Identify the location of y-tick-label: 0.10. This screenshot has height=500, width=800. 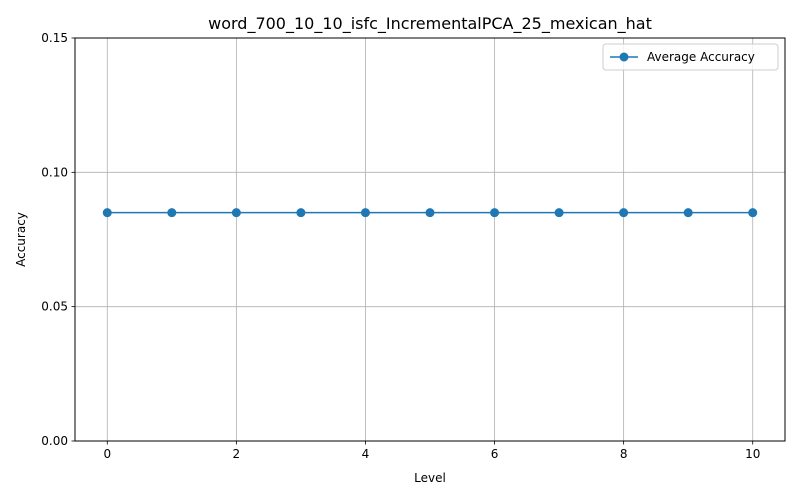
(54, 172).